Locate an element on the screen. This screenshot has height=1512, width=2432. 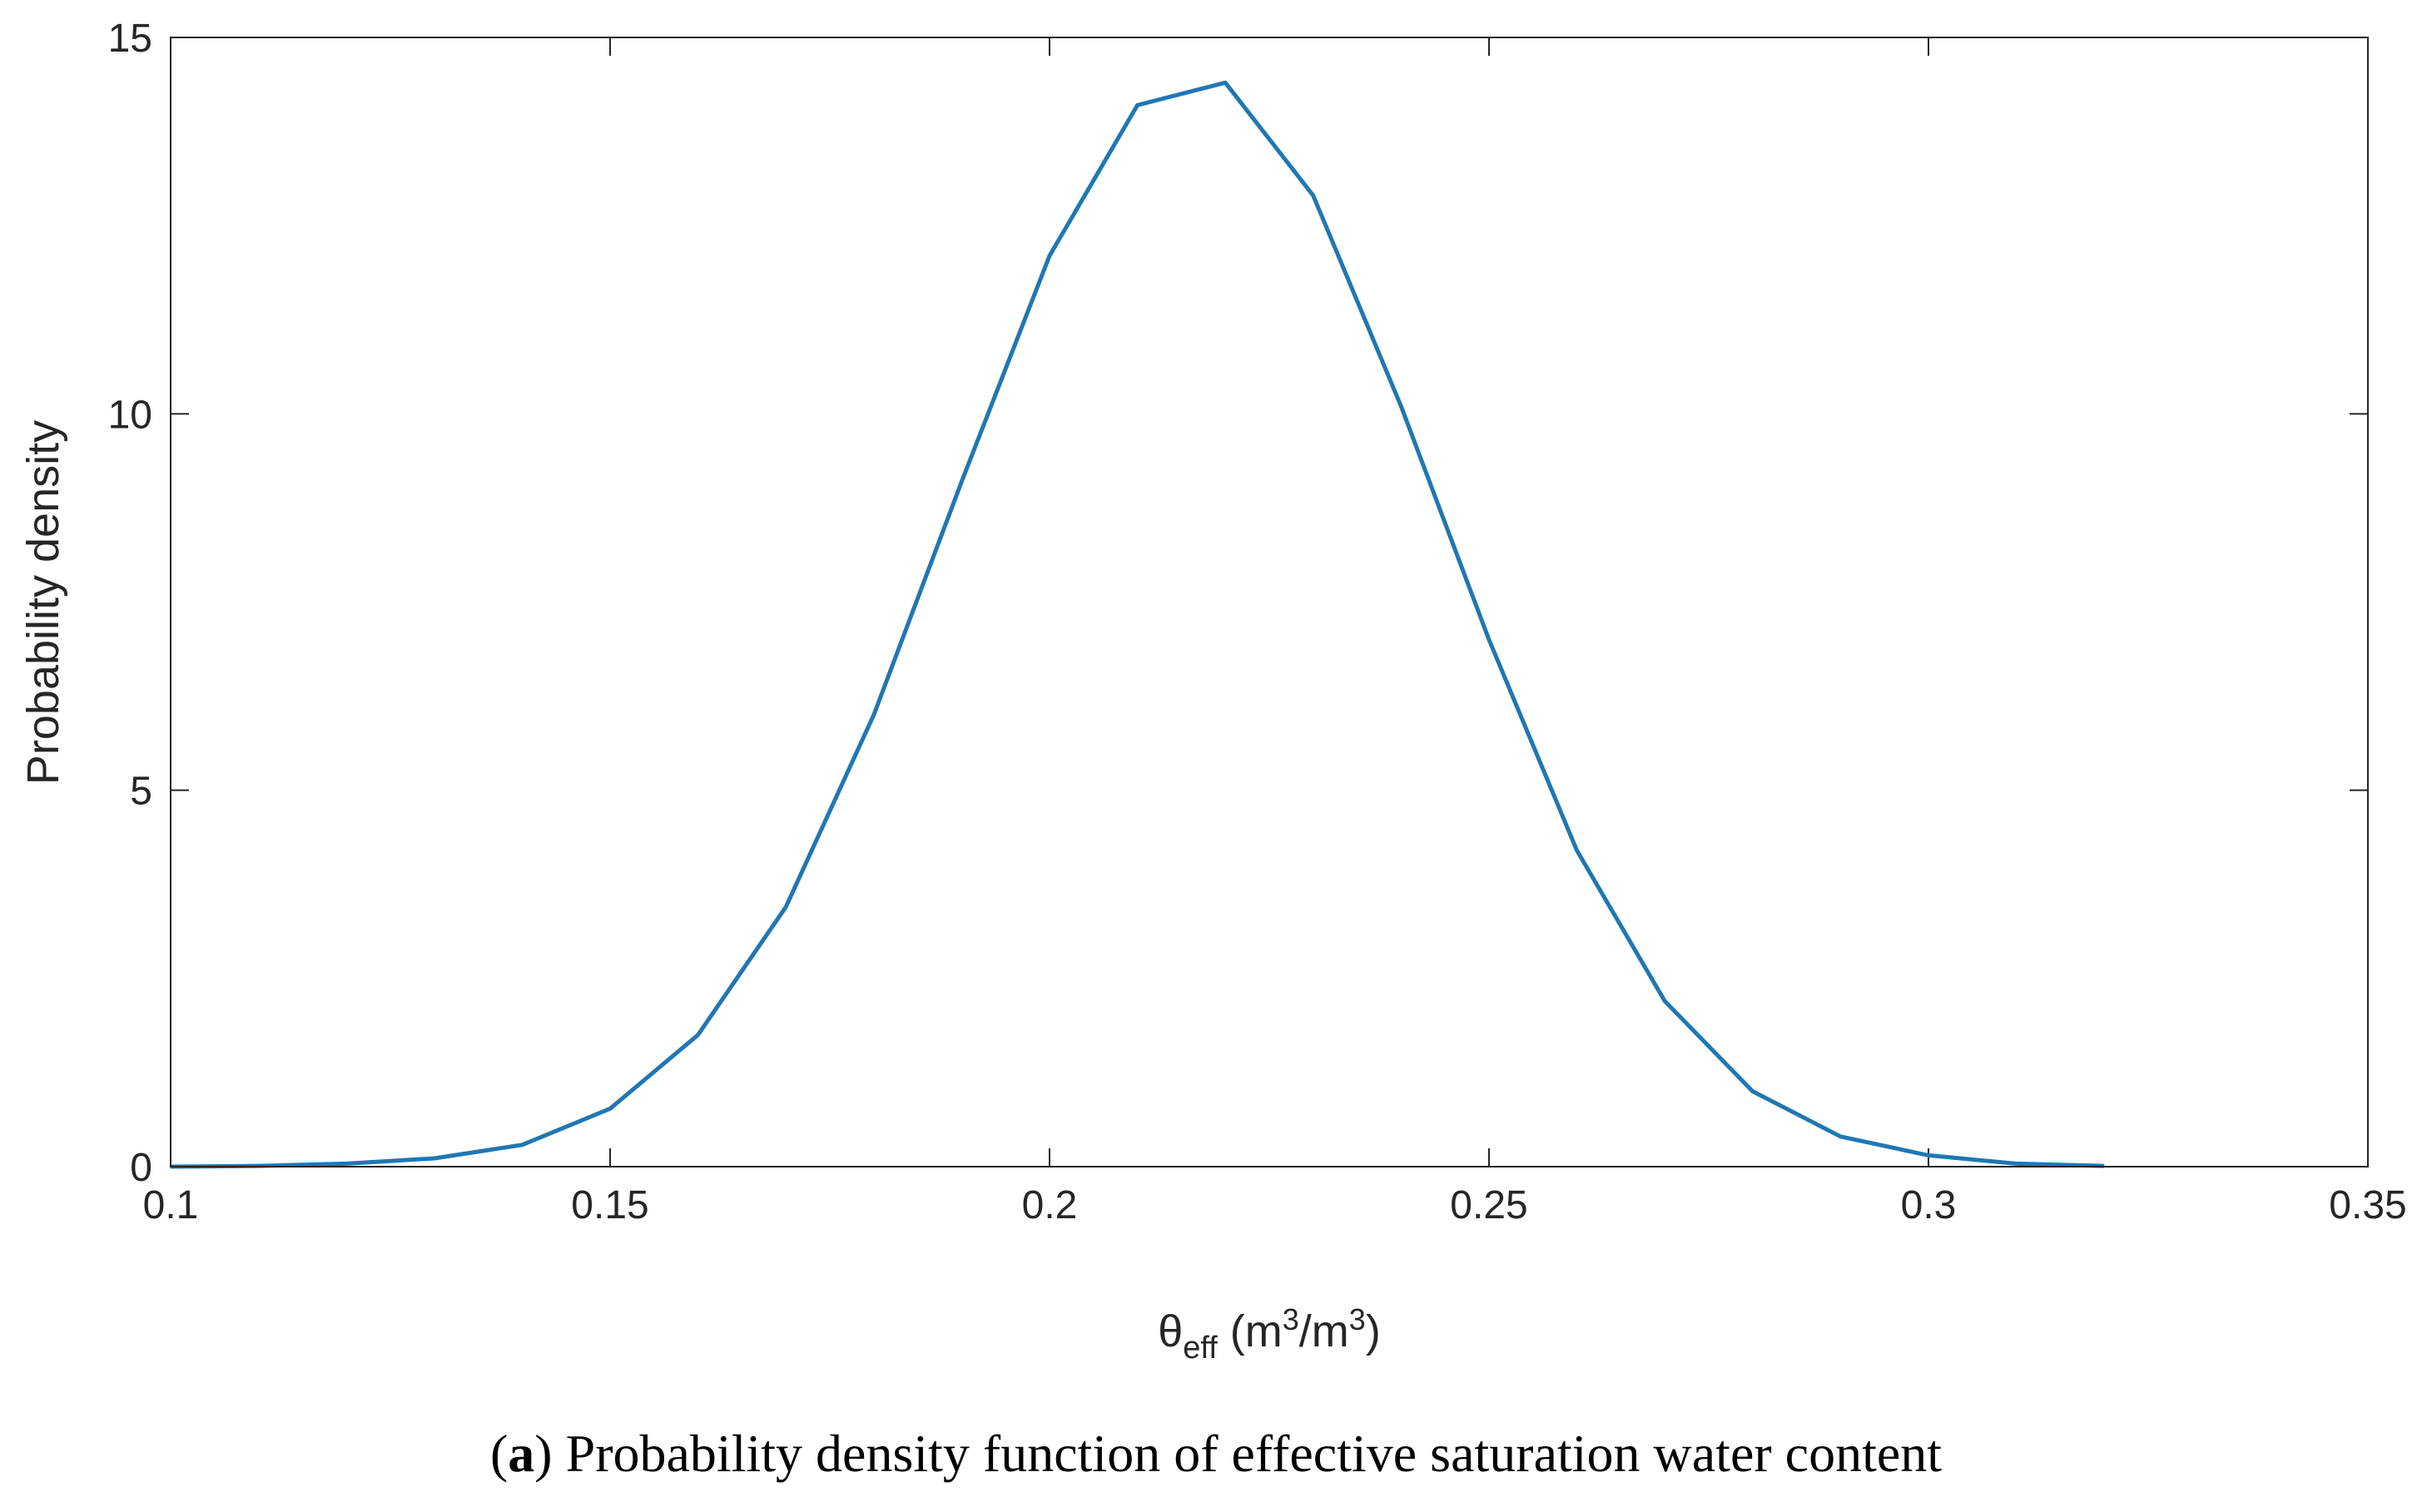
x-axis-label: θeff (m3/m3) is located at coordinates (1269, 1334).